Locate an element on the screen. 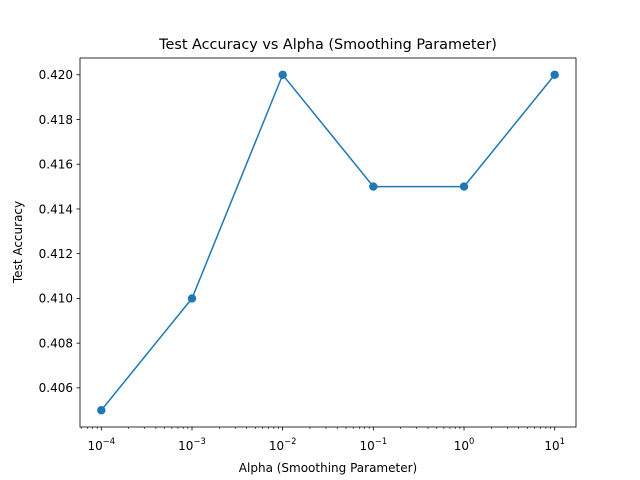 This screenshot has width=640, height=480. y-tick-label: 0.408 is located at coordinates (56, 343).